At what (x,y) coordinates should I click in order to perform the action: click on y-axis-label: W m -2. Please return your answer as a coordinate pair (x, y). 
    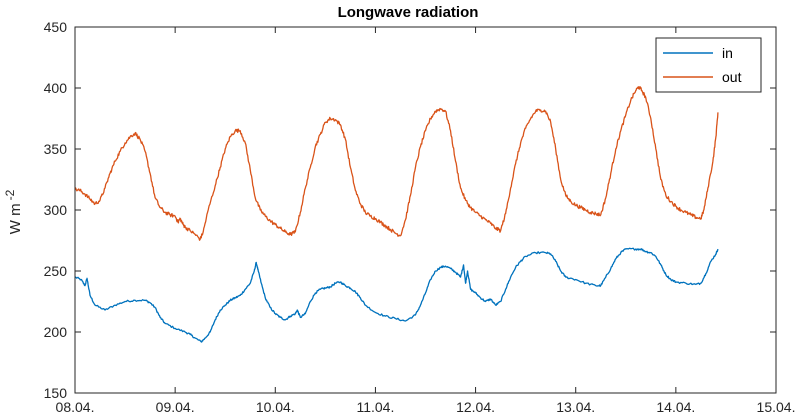
    Looking at the image, I should click on (13, 211).